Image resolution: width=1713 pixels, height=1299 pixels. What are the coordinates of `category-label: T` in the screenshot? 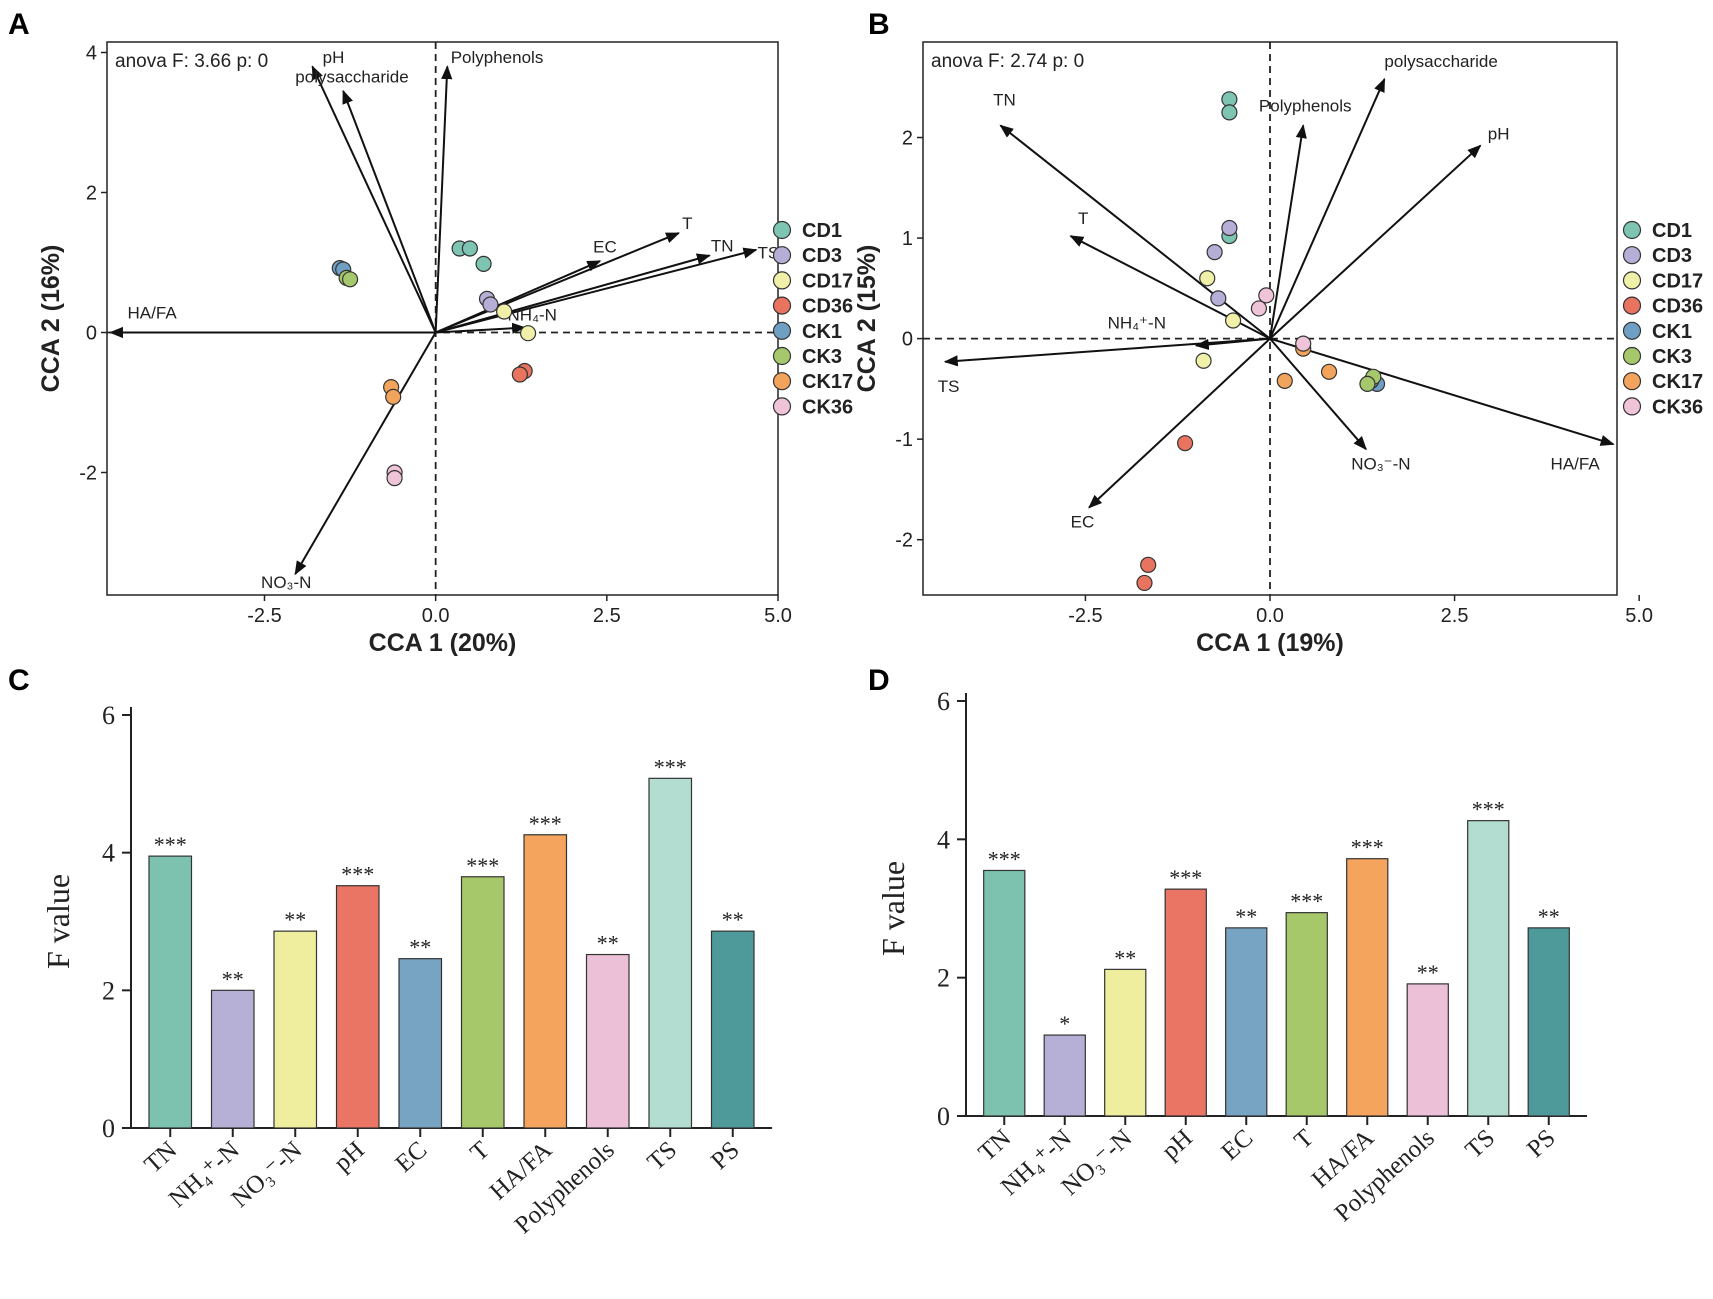 It's located at (1303, 1139).